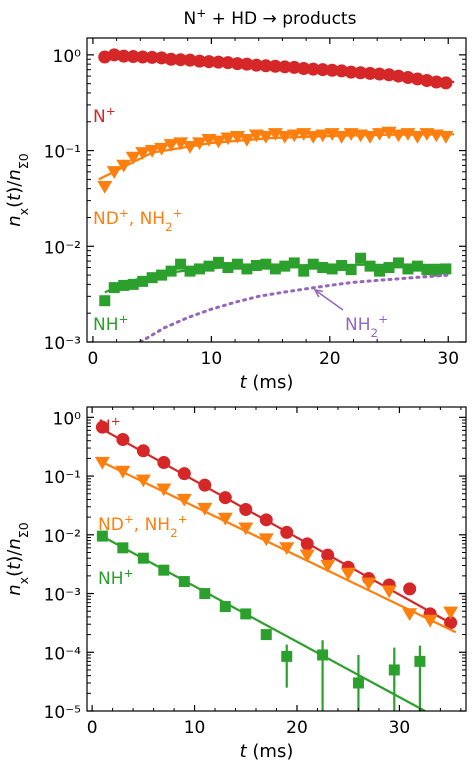 The width and height of the screenshot is (474, 767). I want to click on x-tick-label: 10, so click(212, 359).